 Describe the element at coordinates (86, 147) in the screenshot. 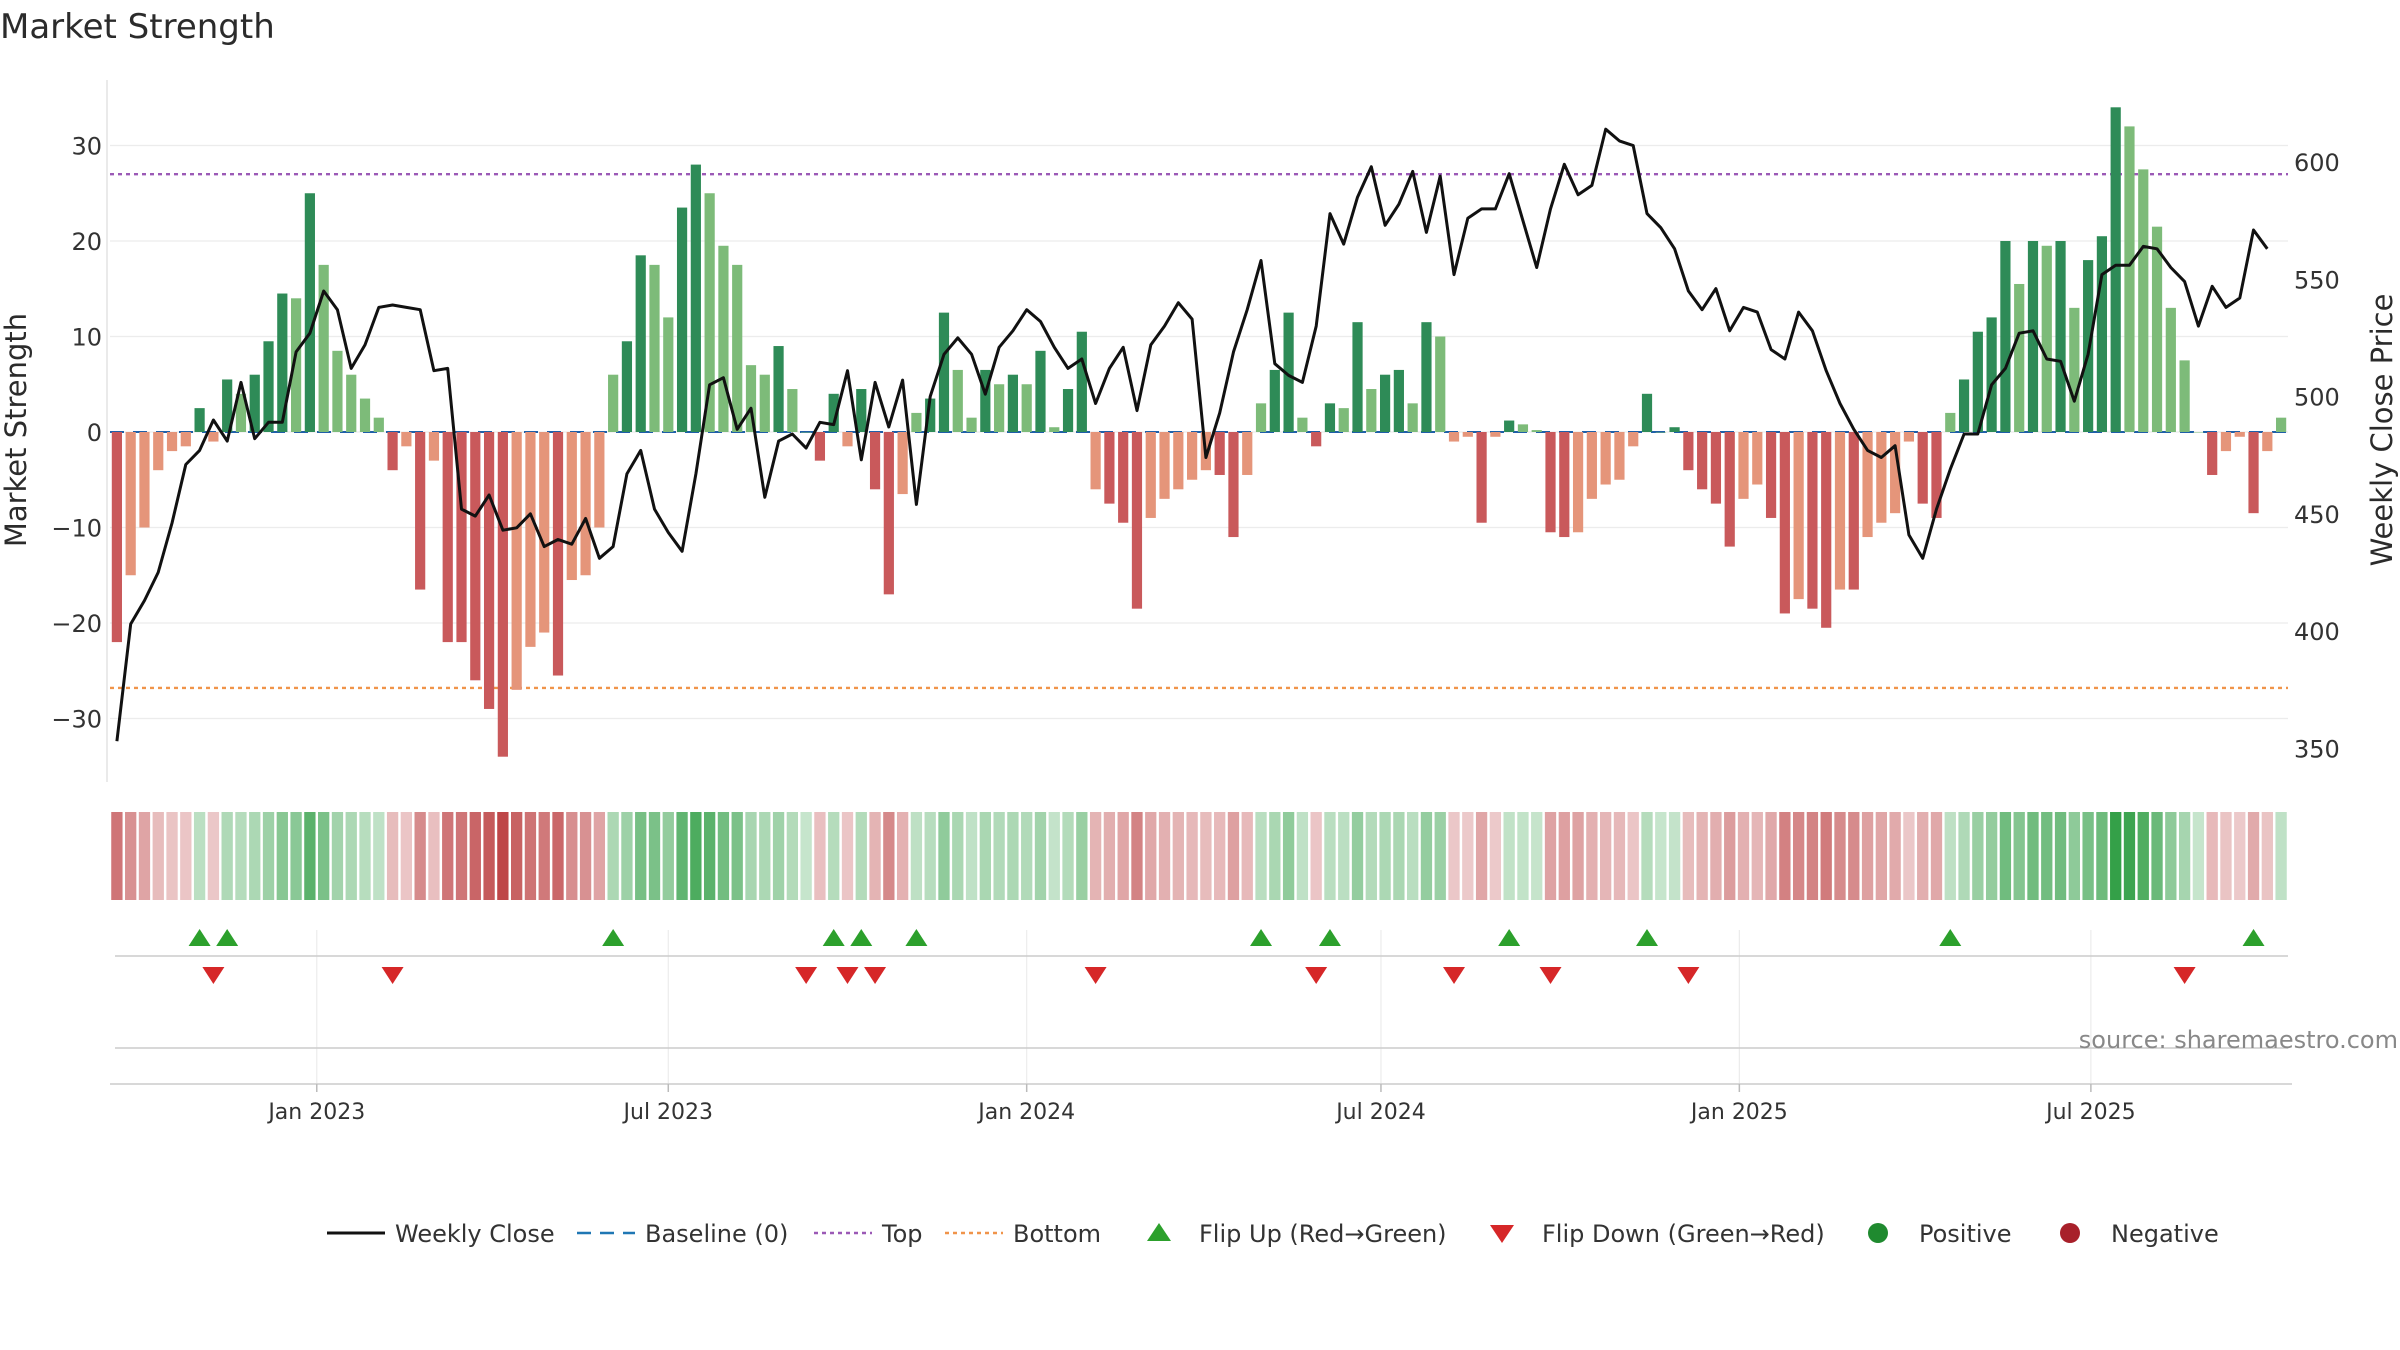

I see `y-left-tick-label: 30` at that location.